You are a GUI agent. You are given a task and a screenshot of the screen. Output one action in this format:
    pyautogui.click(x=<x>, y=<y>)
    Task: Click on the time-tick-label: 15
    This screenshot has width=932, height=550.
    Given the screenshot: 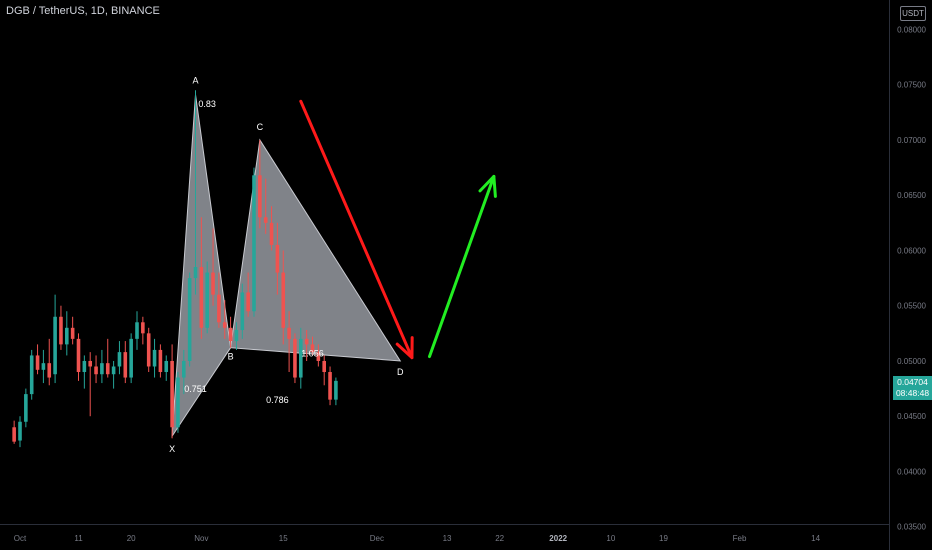 What is the action you would take?
    pyautogui.click(x=283, y=538)
    